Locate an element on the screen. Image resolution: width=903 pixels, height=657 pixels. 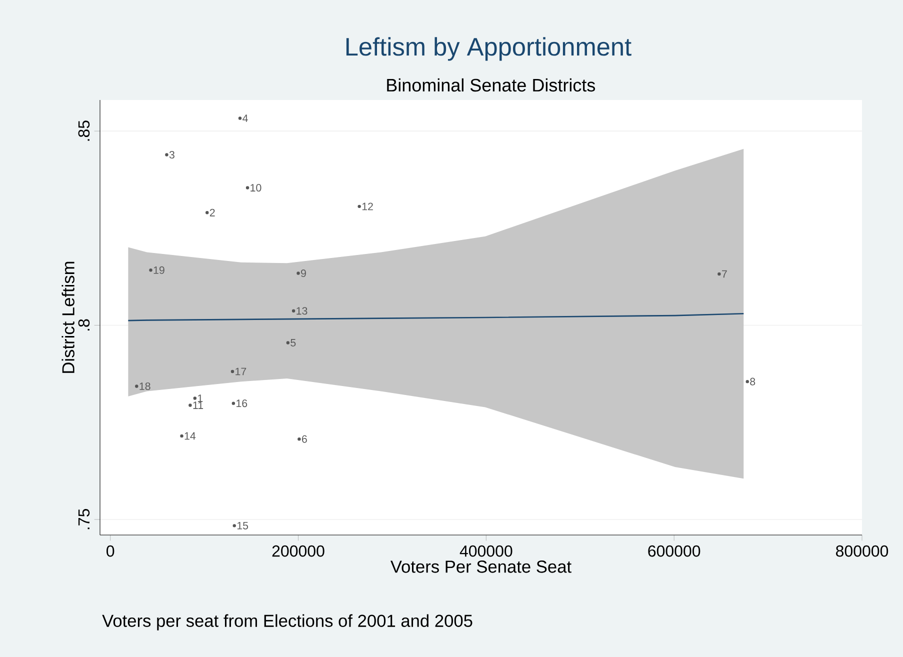
text: Voters per seat from Elections of 2001 and 2005 is located at coordinates (287, 622).